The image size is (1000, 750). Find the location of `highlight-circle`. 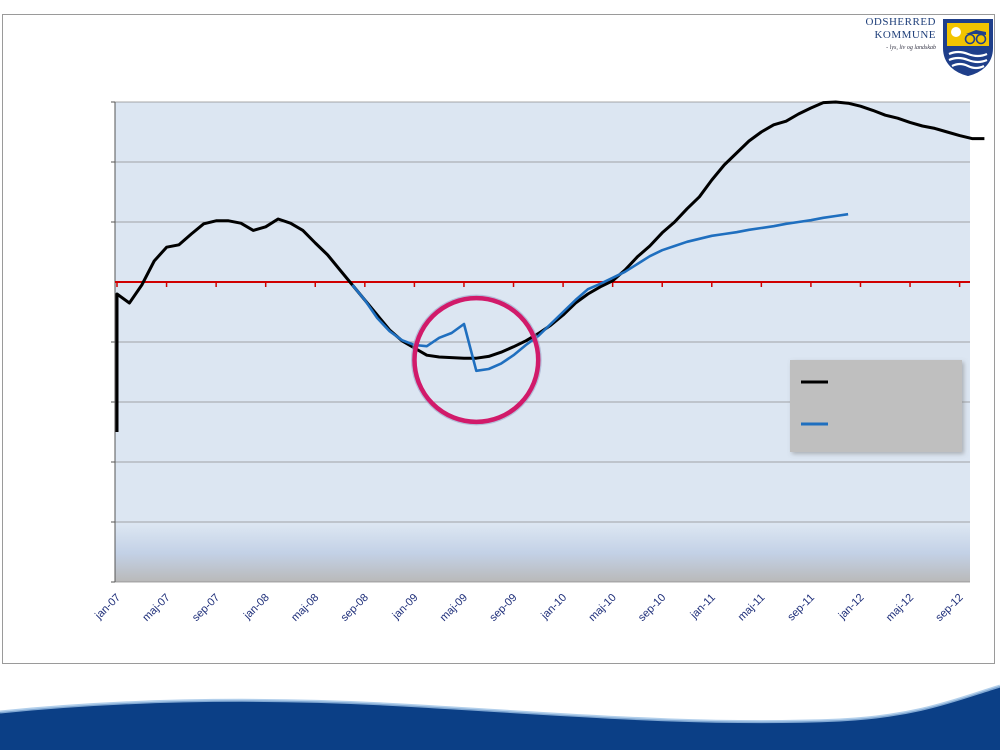

highlight-circle is located at coordinates (476, 360).